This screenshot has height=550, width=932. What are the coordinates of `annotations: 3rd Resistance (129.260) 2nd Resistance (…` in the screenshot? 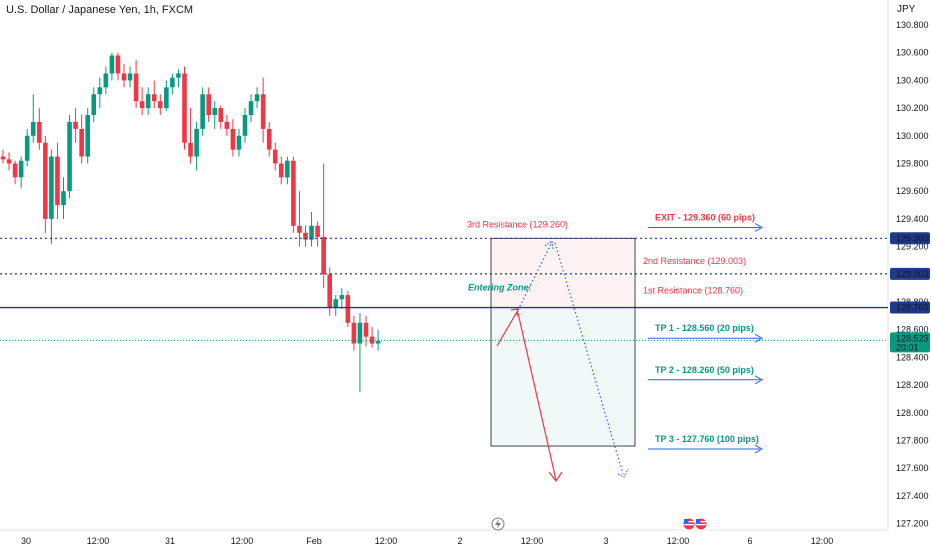 It's located at (615, 333).